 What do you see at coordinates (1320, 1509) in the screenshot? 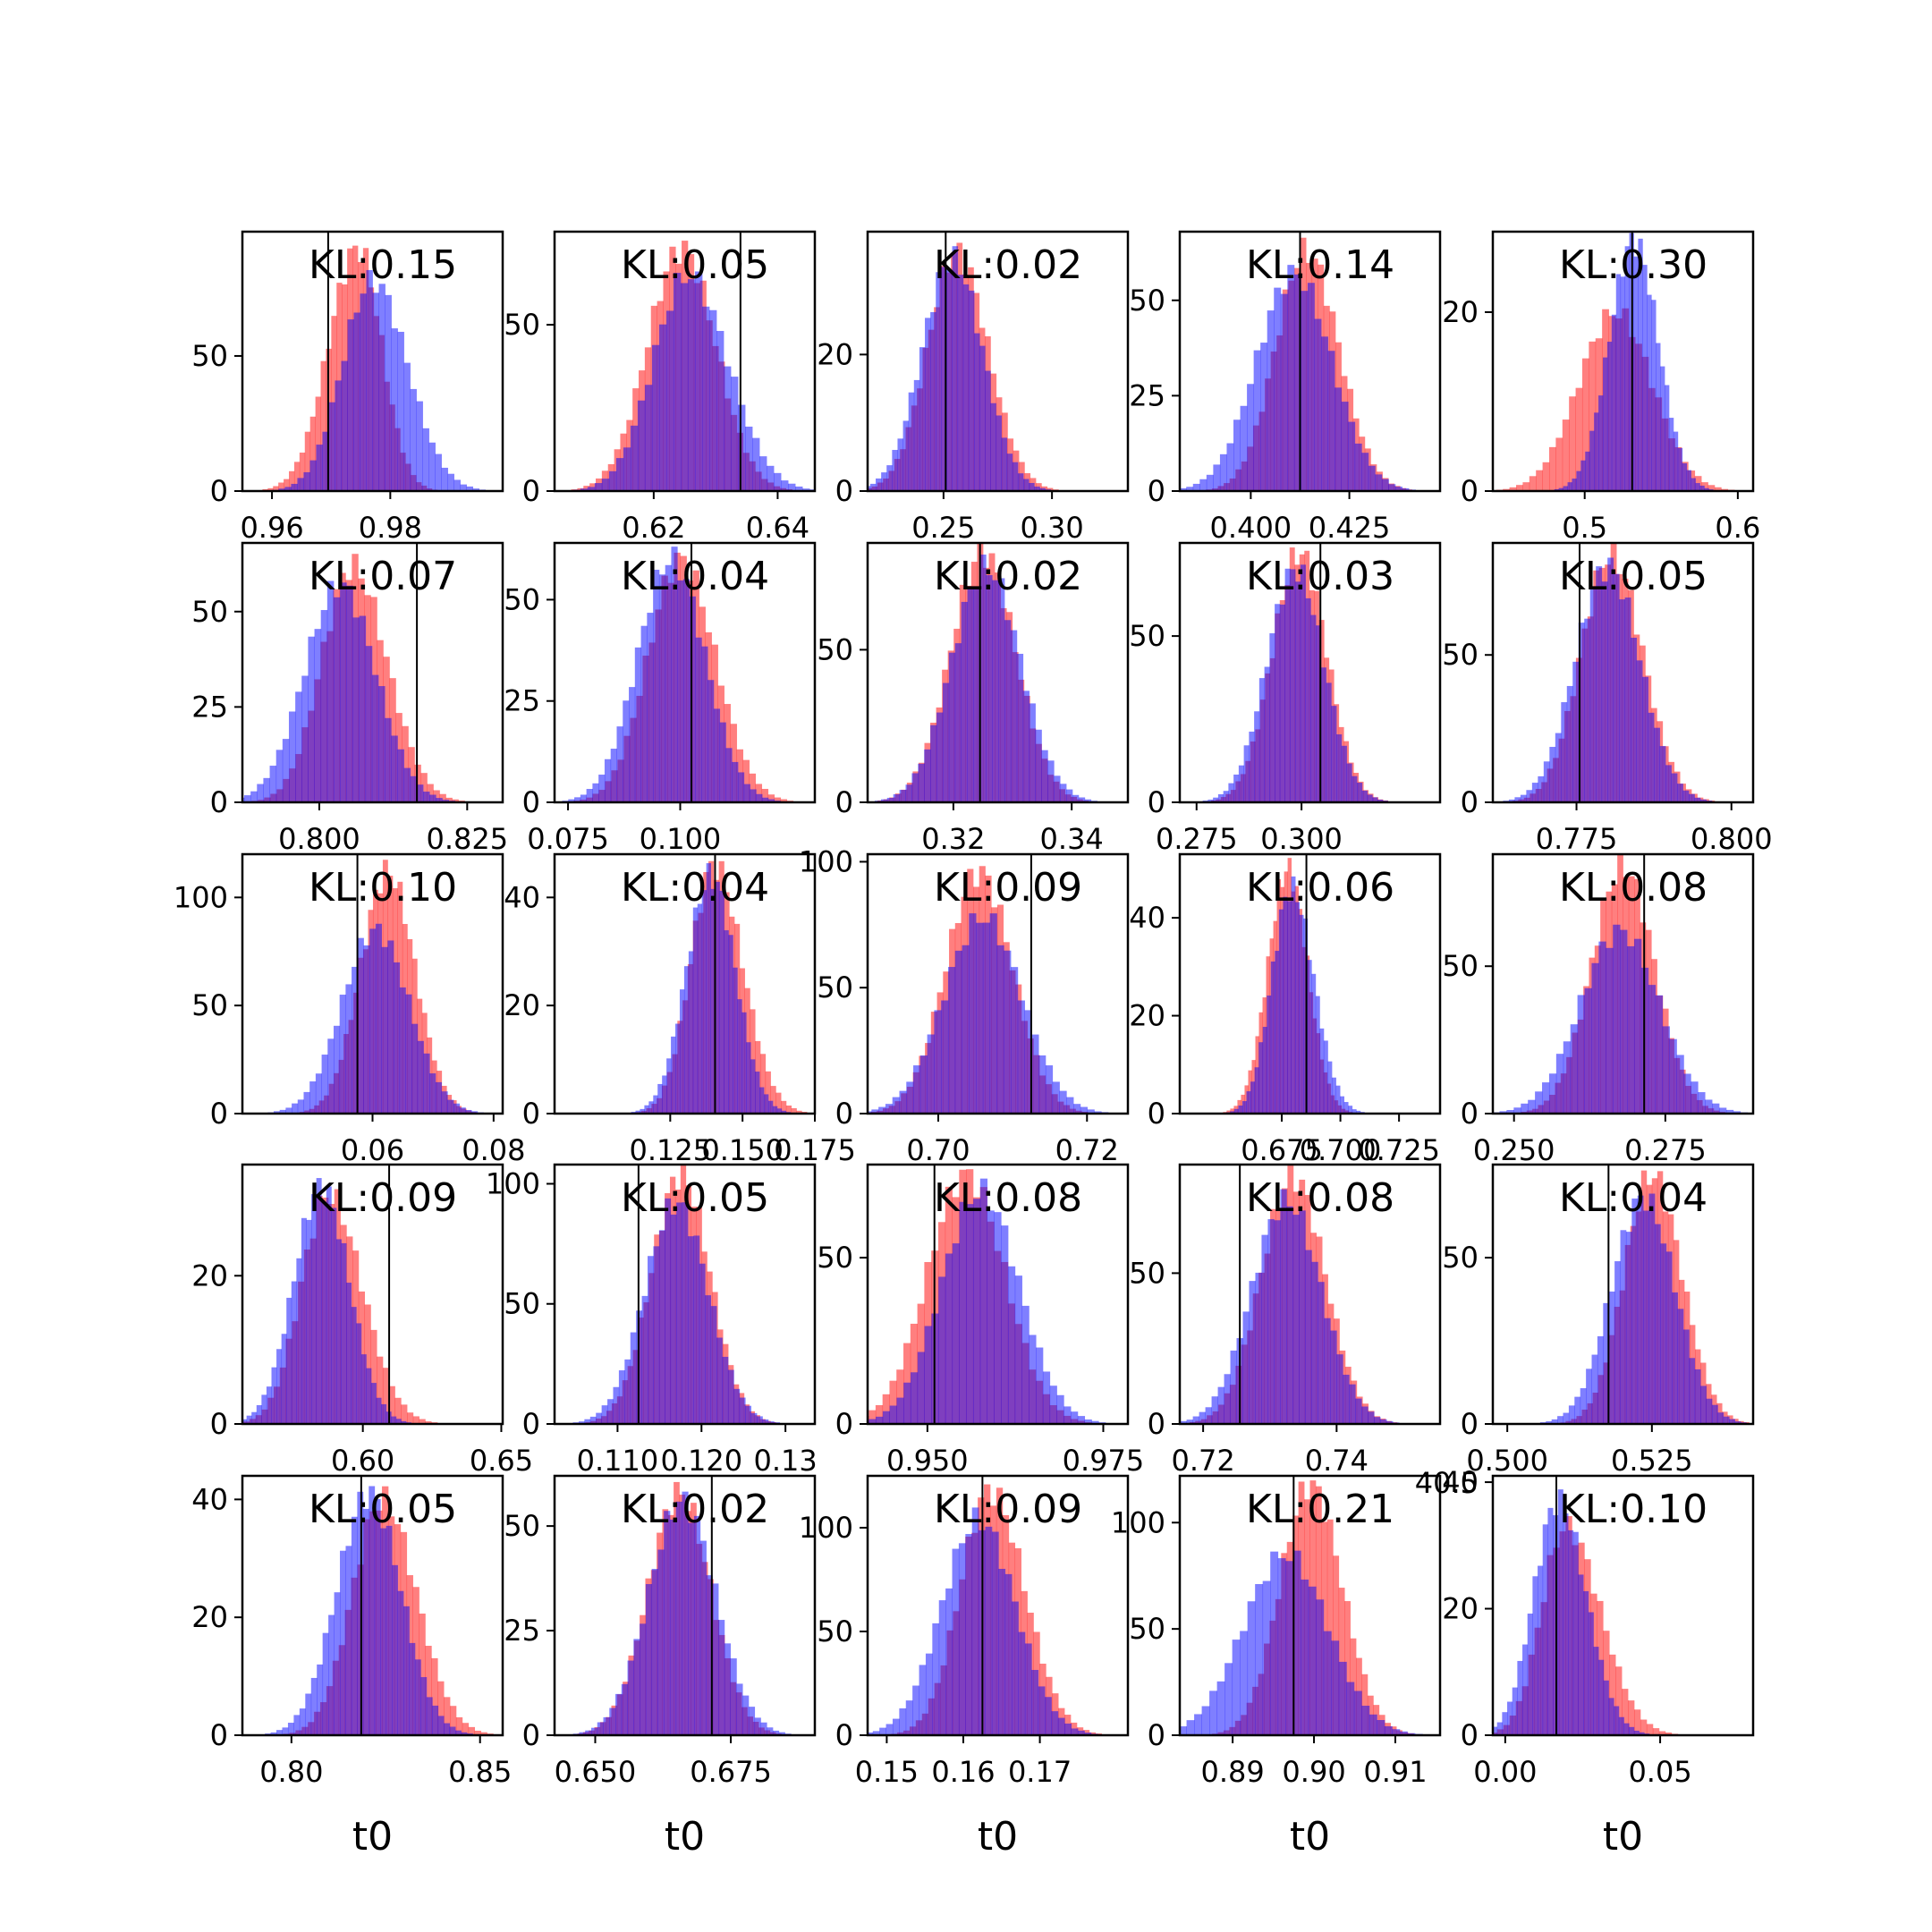
I see `kl-annotation: KL:0.21` at bounding box center [1320, 1509].